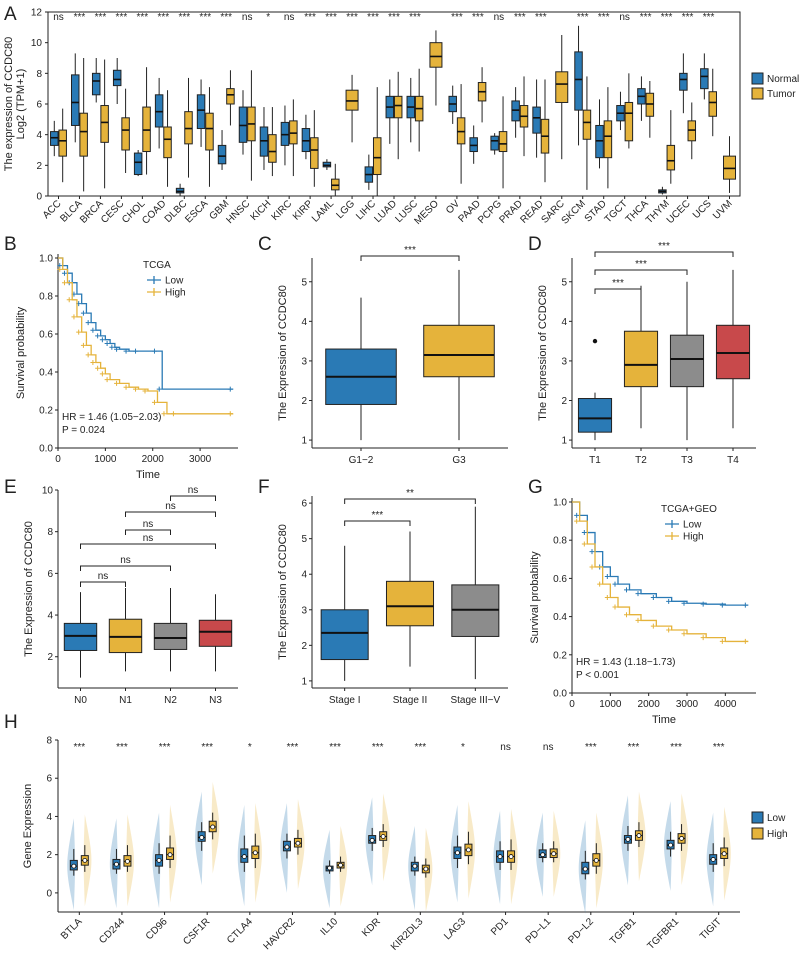  What do you see at coordinates (595, 415) in the screenshot?
I see `panel-d-box-0-box` at bounding box center [595, 415].